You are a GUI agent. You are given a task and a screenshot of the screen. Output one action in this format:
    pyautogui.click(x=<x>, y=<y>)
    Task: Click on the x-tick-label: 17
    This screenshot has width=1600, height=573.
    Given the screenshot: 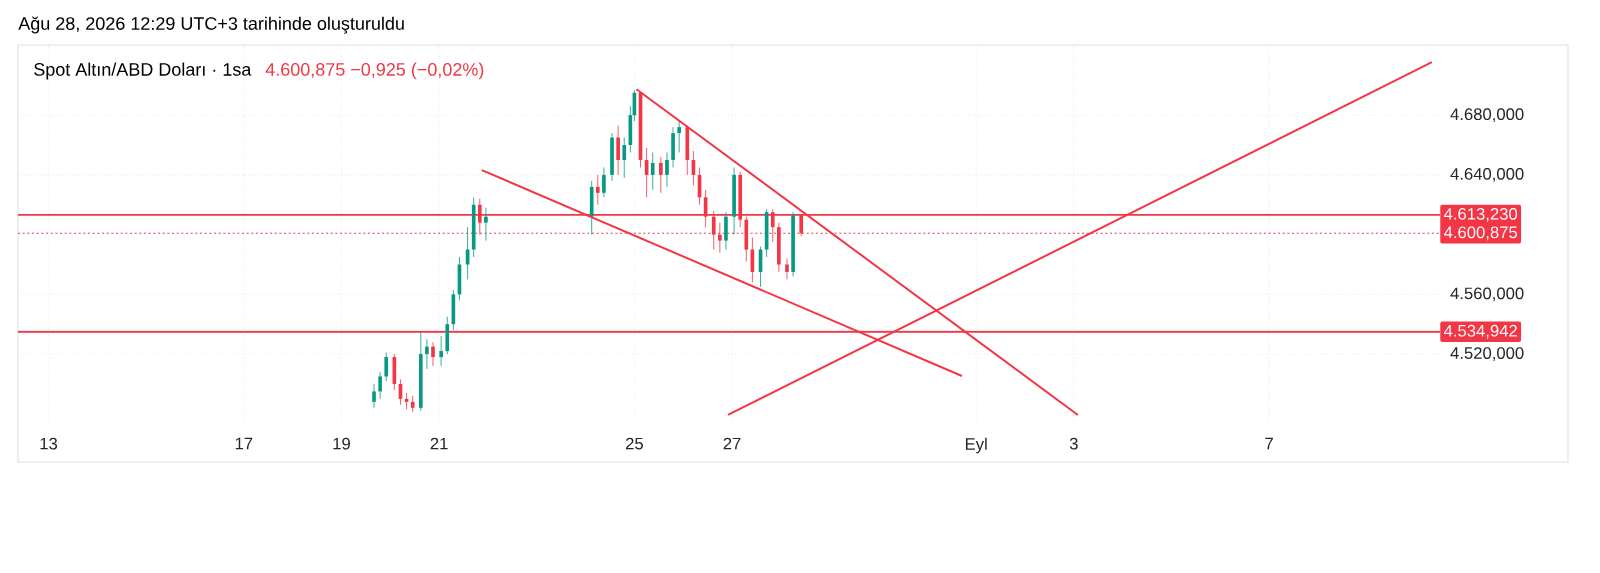 What is the action you would take?
    pyautogui.click(x=244, y=443)
    